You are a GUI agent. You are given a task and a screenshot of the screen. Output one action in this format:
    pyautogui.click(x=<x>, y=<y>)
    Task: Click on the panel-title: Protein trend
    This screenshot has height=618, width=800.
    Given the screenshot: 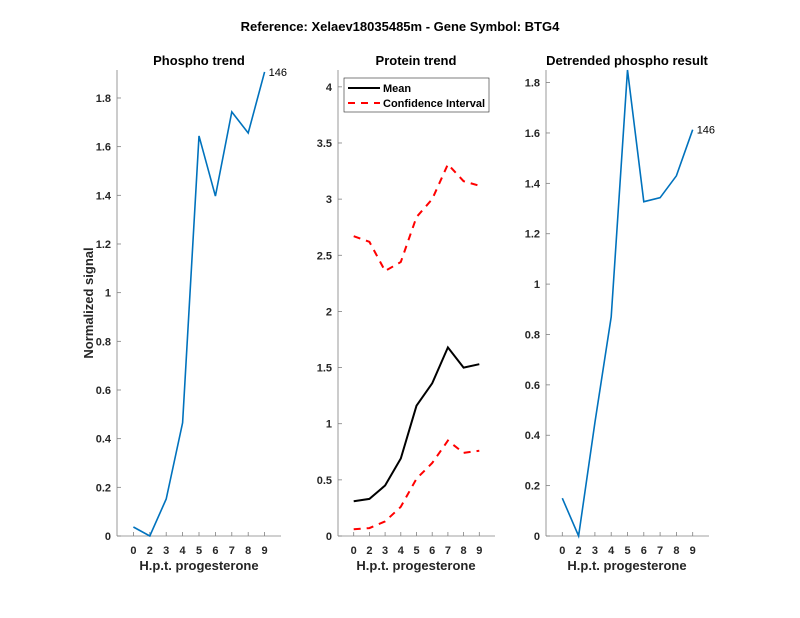 What is the action you would take?
    pyautogui.click(x=416, y=60)
    